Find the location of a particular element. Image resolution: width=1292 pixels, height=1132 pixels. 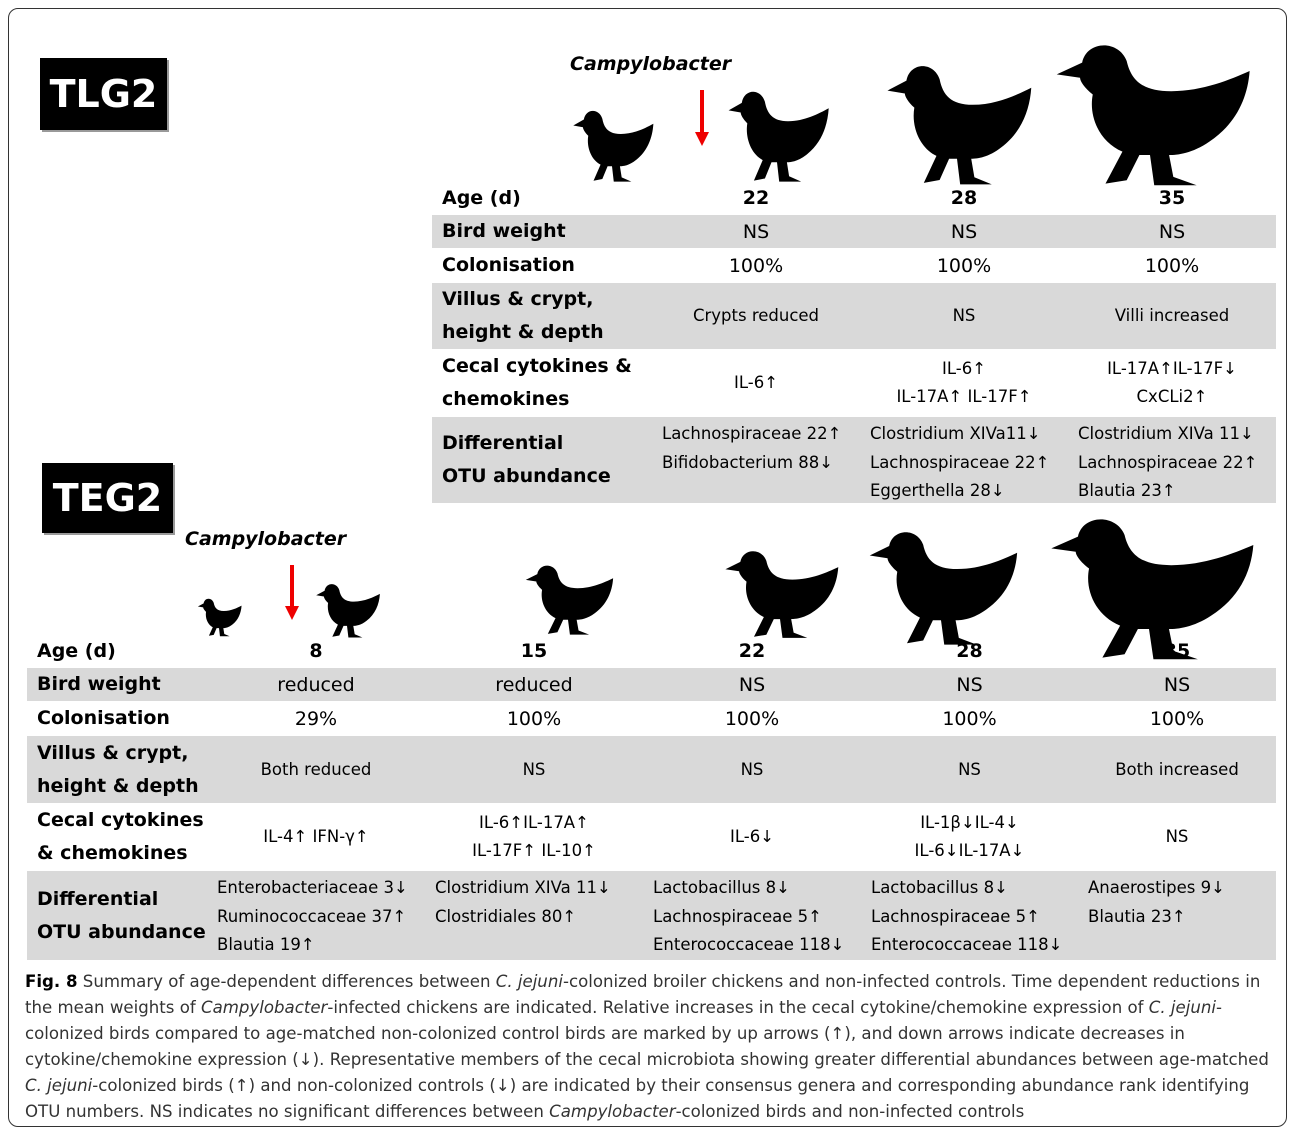

caption-label: Fig. 8 is located at coordinates (51, 981).